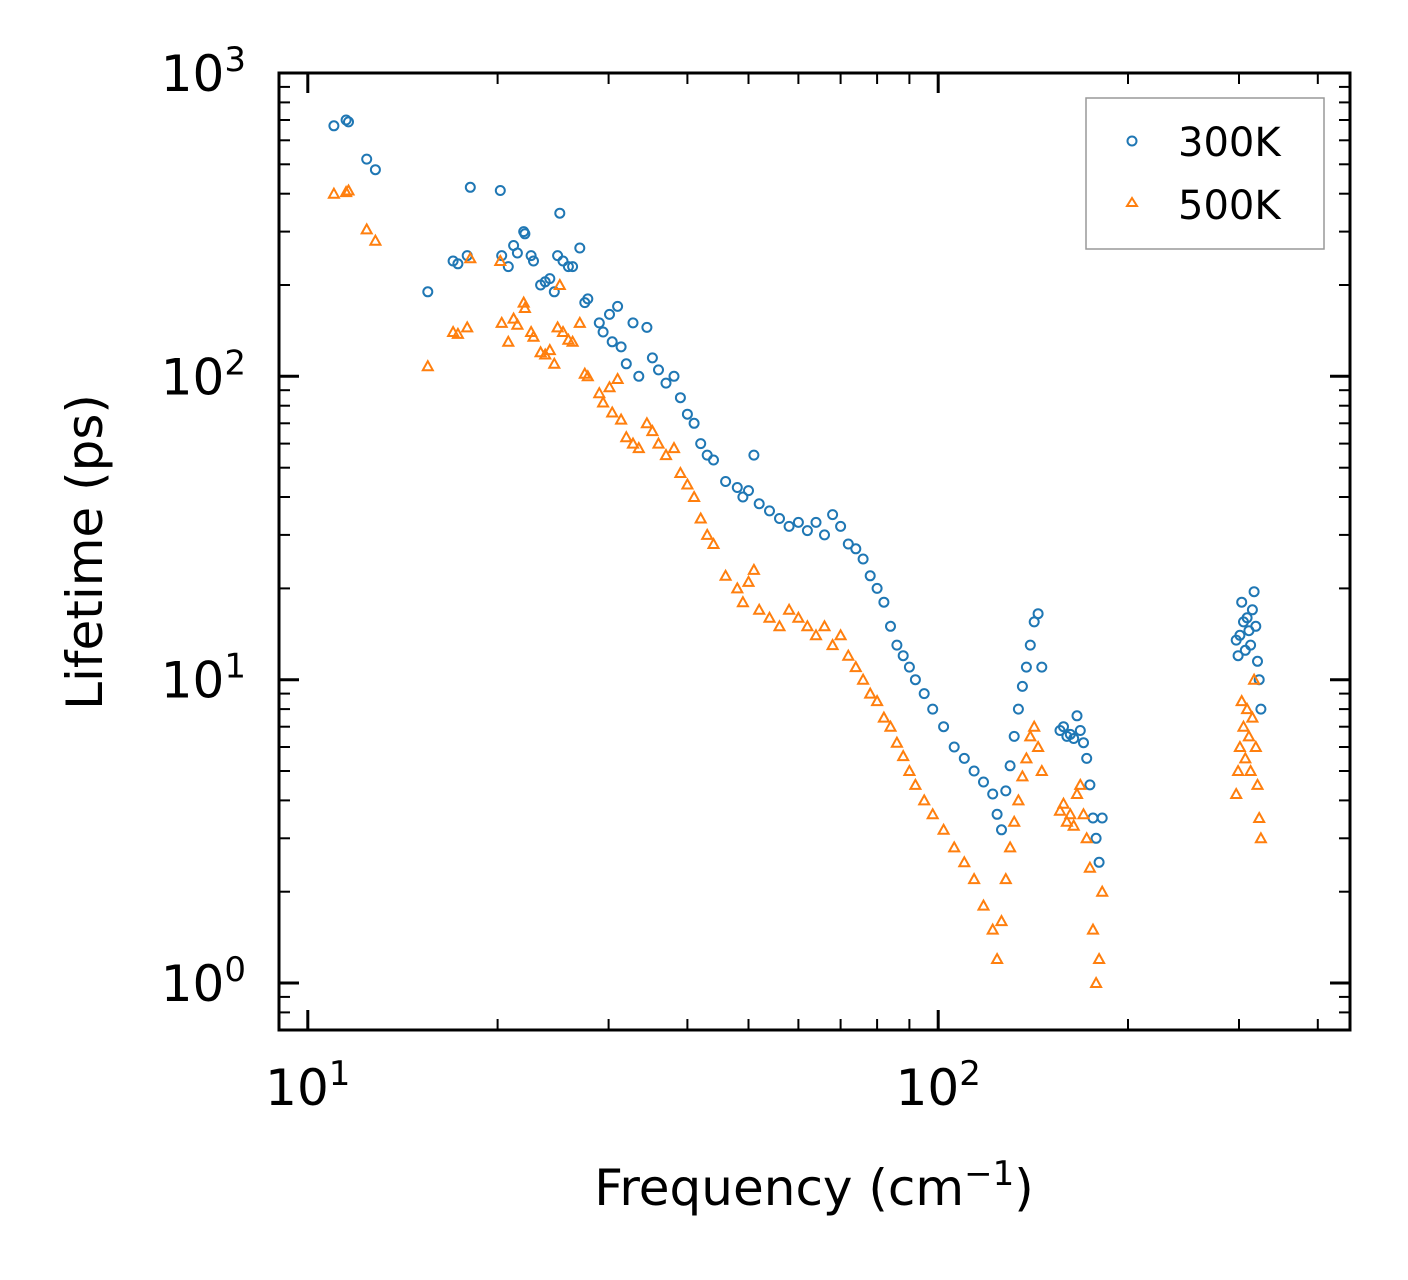  Describe the element at coordinates (1230, 206) in the screenshot. I see `legend-label-500k: 500K` at that location.